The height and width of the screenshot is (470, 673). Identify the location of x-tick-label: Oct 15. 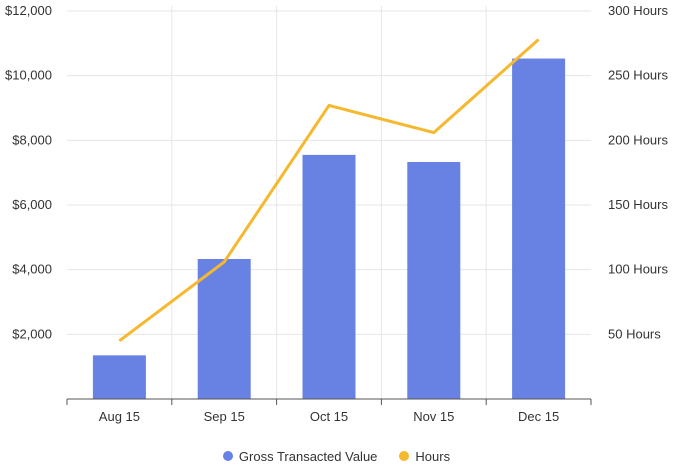
(329, 416).